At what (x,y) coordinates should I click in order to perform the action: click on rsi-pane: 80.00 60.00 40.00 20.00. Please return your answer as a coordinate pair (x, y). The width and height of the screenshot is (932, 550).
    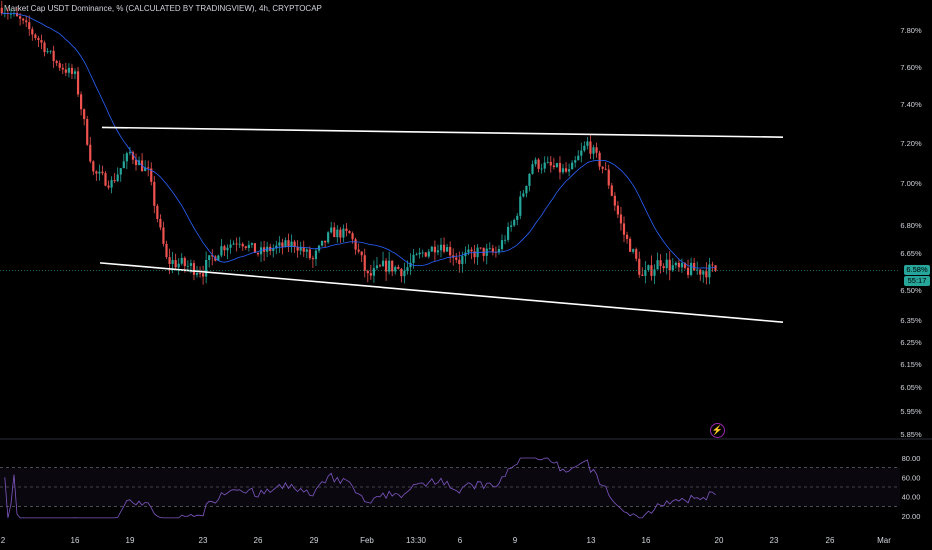
    Looking at the image, I should click on (460, 487).